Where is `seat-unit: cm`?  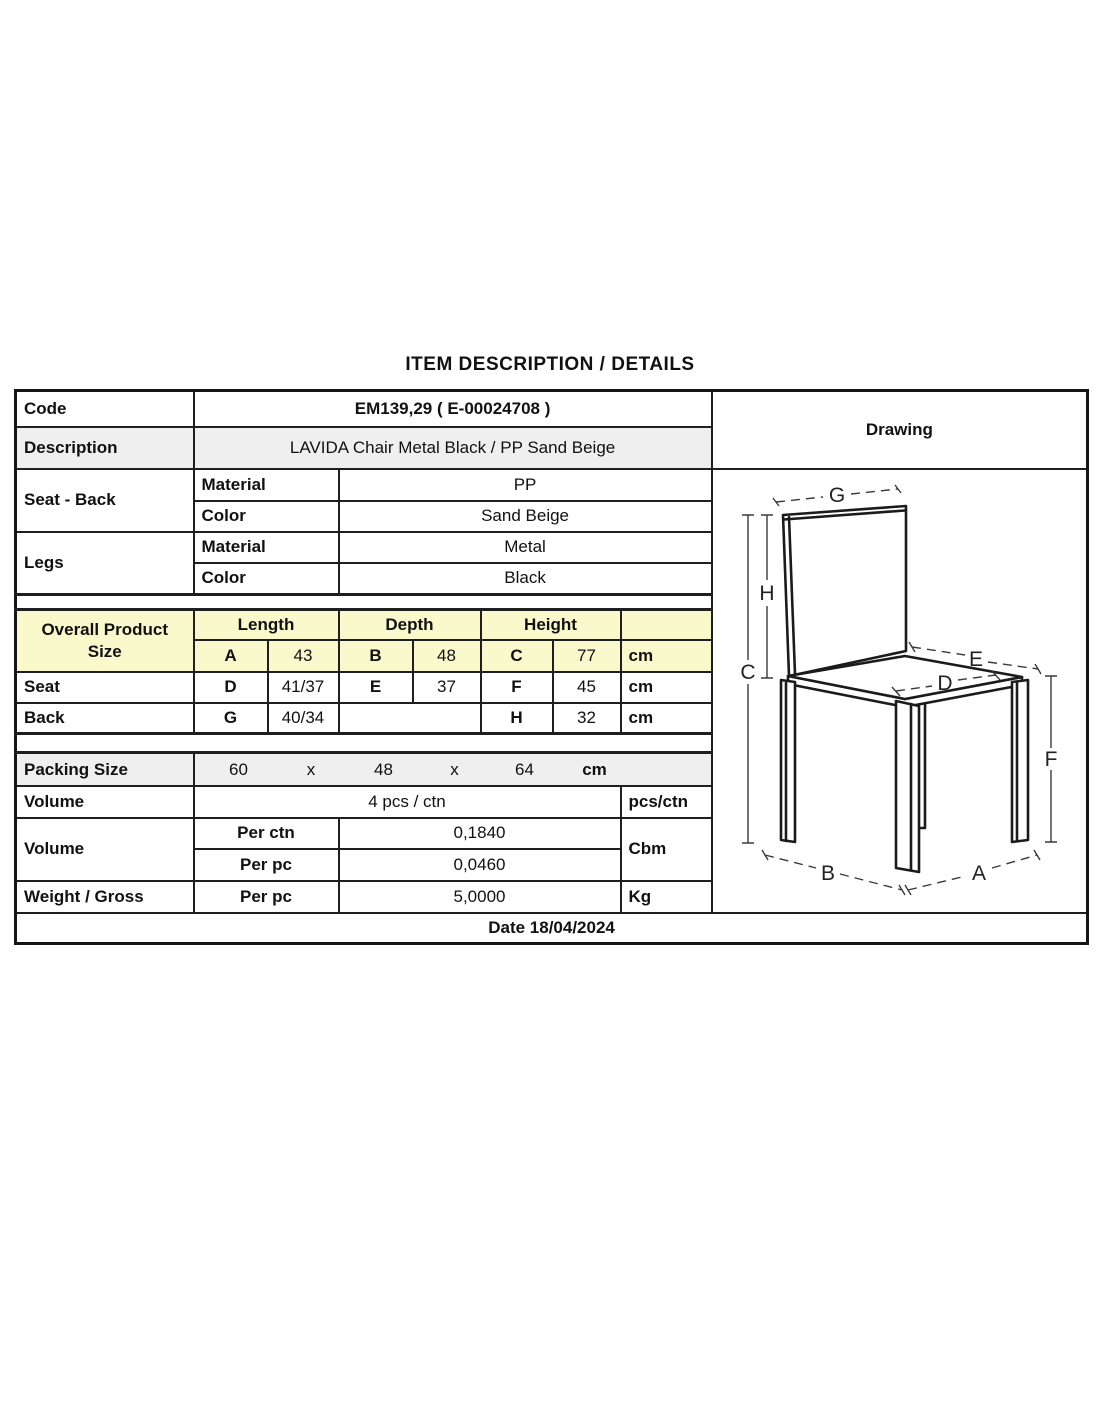 seat-unit: cm is located at coordinates (666, 687).